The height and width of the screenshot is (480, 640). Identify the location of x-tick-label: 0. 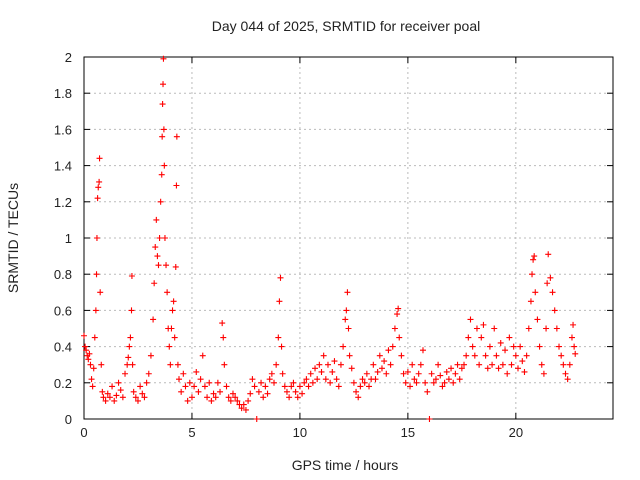
(83, 432).